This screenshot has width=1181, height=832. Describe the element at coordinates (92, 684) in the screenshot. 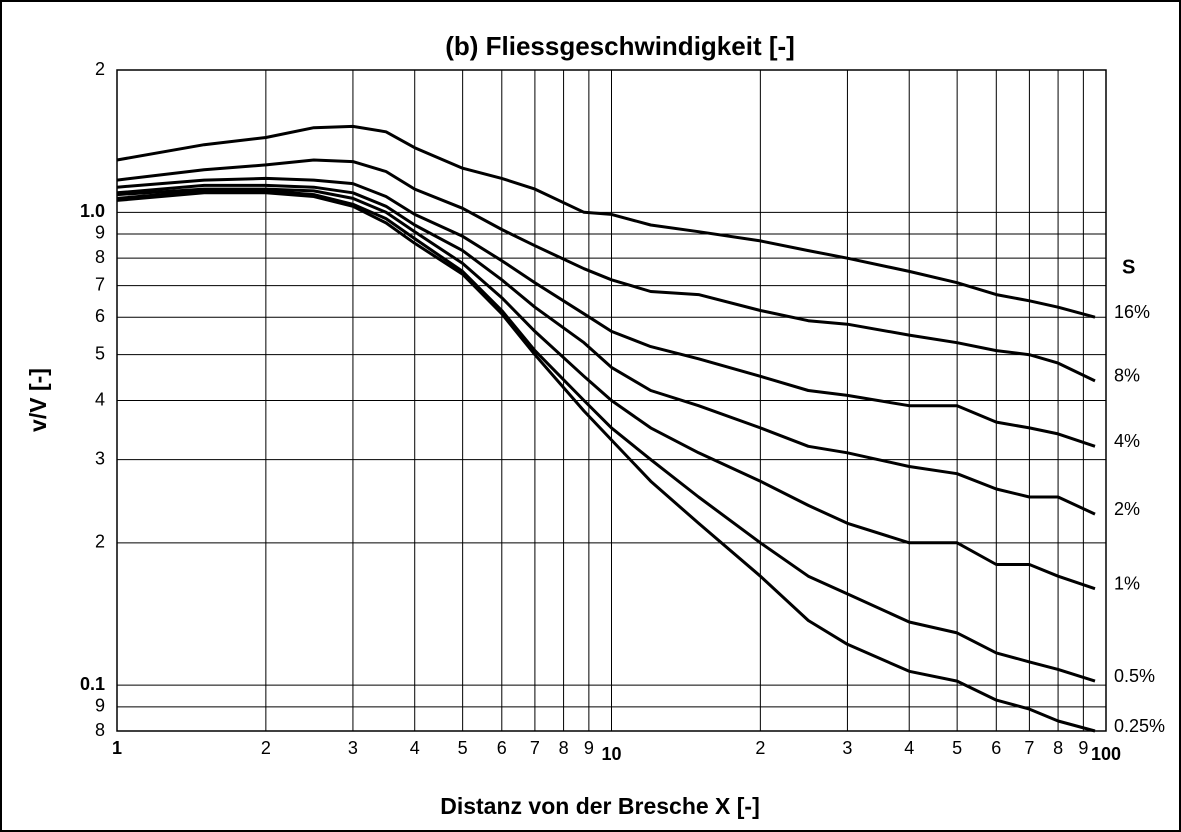

I see `y-tick-label: 0.1` at that location.